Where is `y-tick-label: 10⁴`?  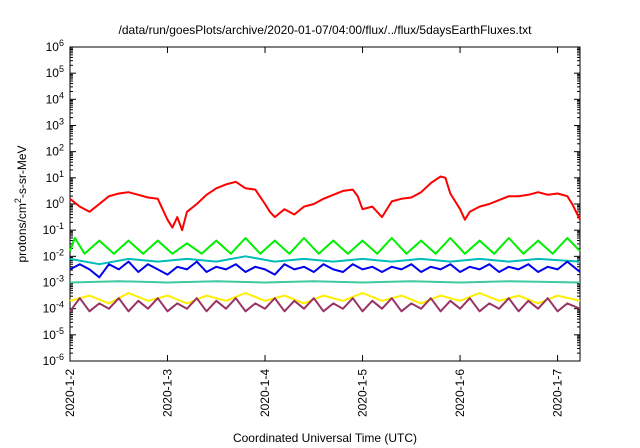
y-tick-label: 10⁴ is located at coordinates (55, 98).